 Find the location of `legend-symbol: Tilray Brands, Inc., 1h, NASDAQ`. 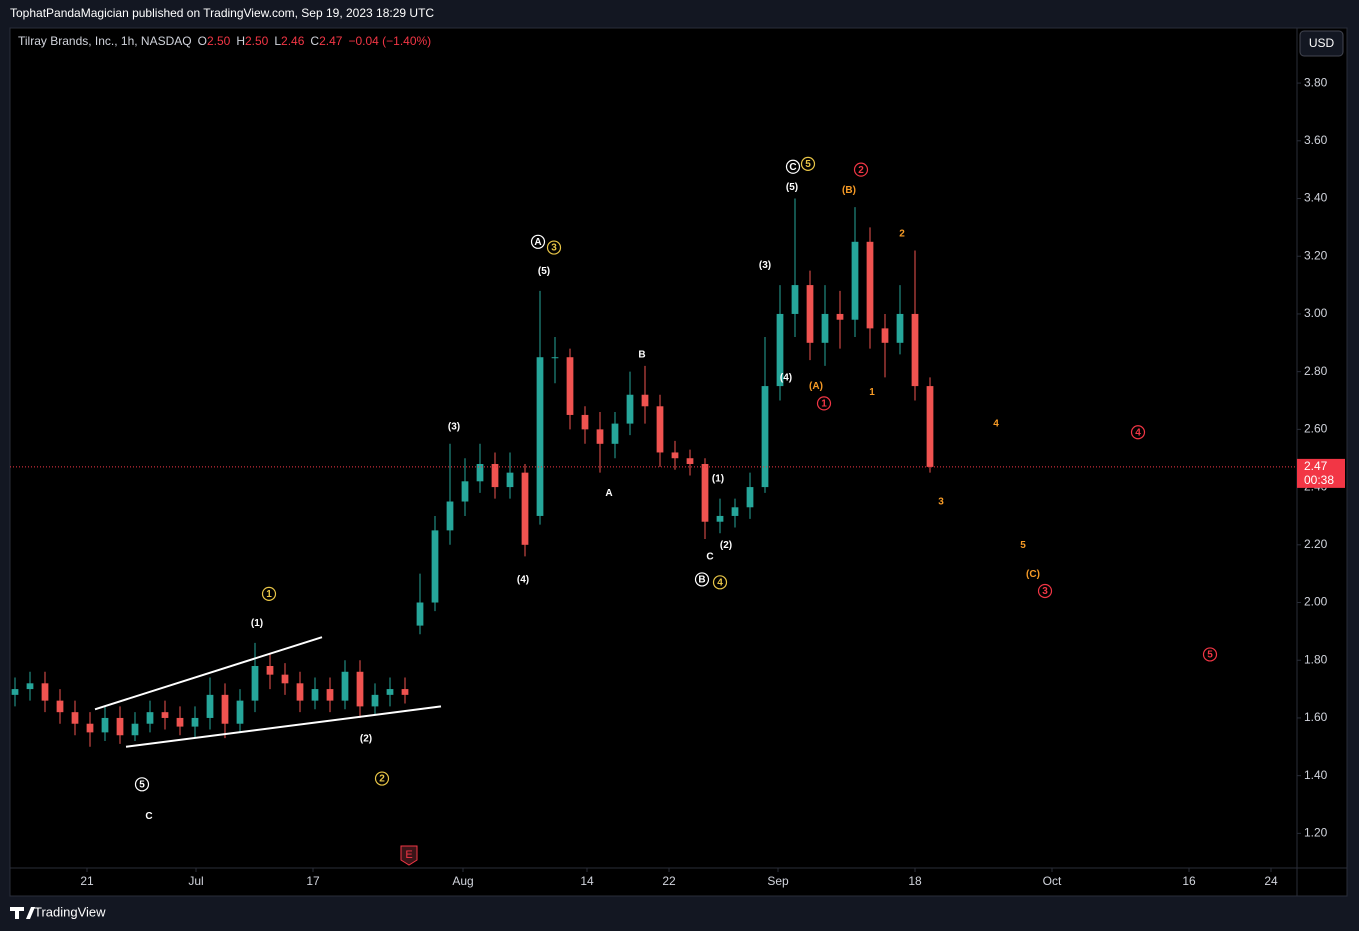

legend-symbol: Tilray Brands, Inc., 1h, NASDAQ is located at coordinates (105, 41).